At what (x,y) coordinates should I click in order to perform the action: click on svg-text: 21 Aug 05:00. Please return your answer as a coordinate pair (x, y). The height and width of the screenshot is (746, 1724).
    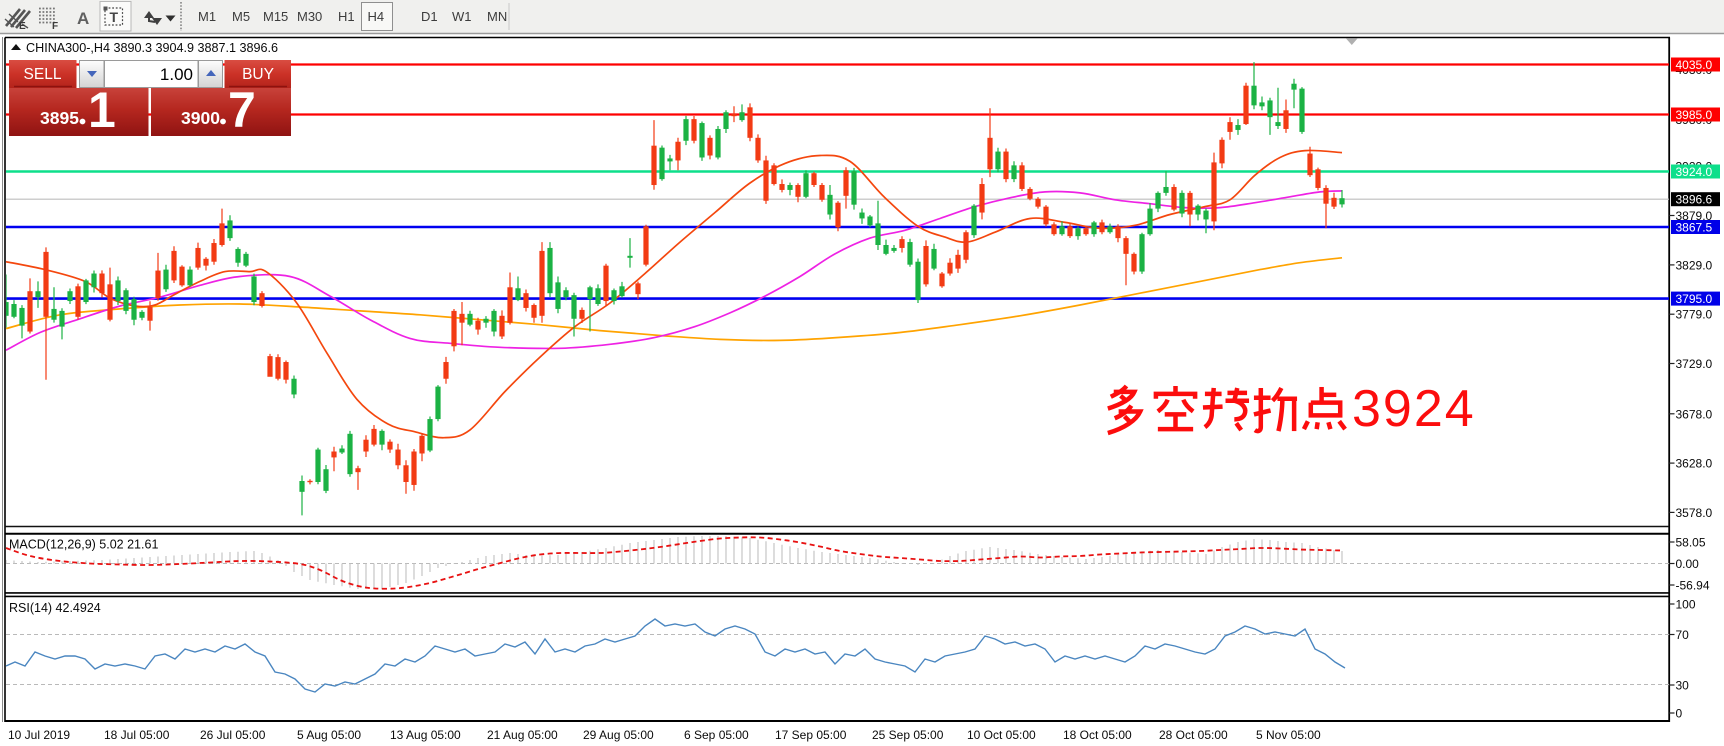
    Looking at the image, I should click on (522, 735).